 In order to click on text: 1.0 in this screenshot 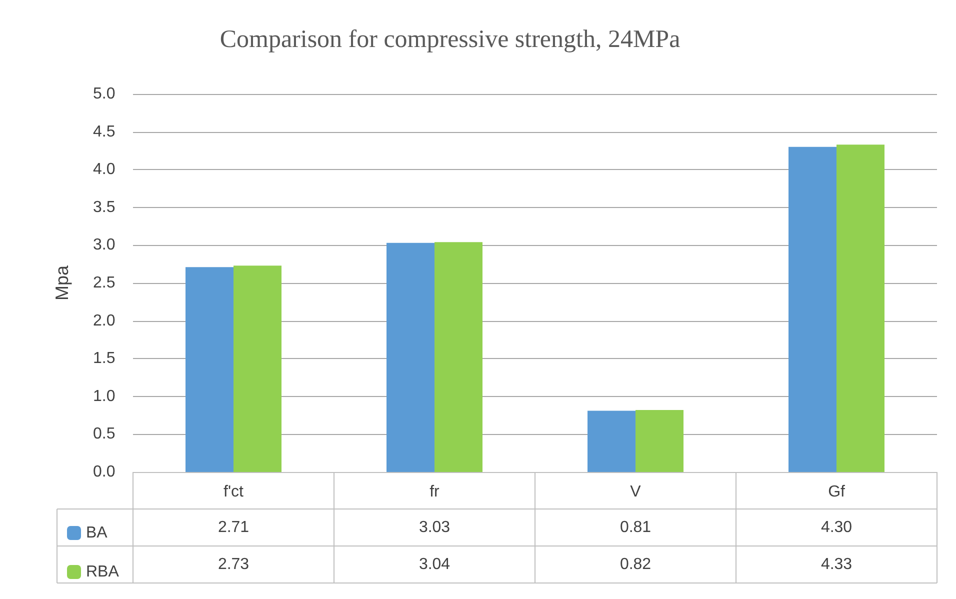, I will do `click(104, 396)`.